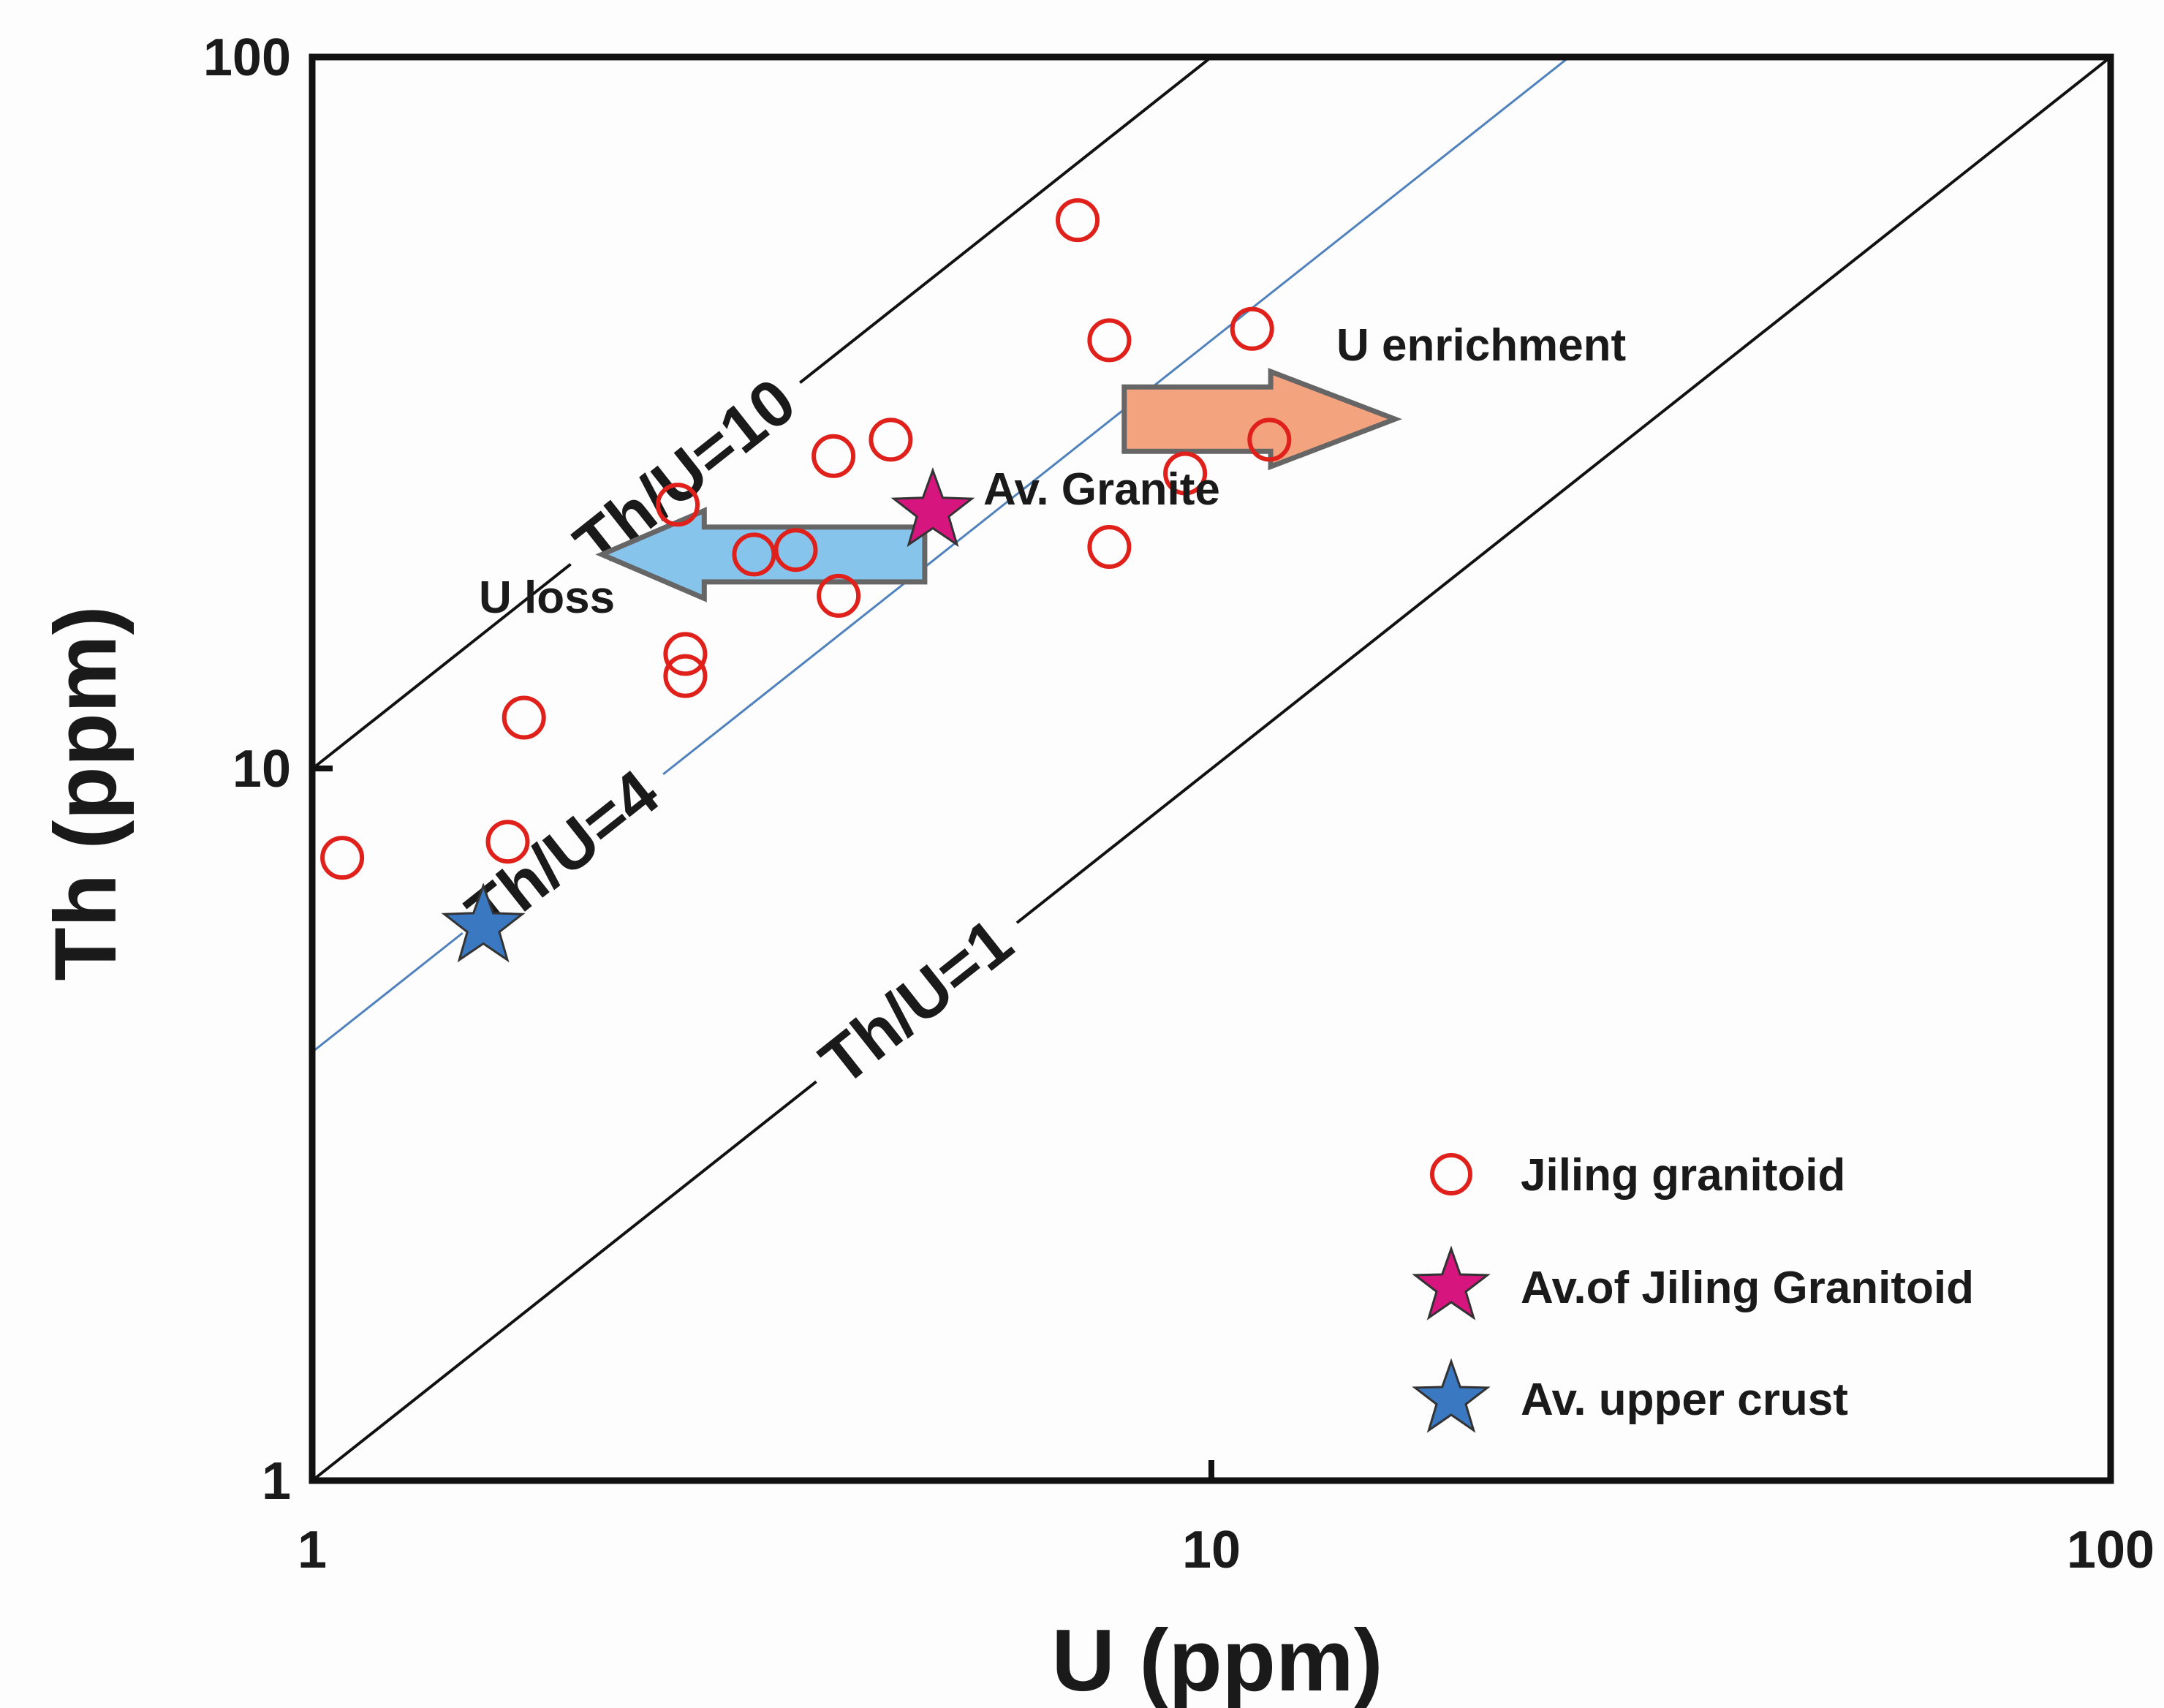  Describe the element at coordinates (1684, 1400) in the screenshot. I see `legend-label-av-upper-crust: Av. upper crust` at that location.